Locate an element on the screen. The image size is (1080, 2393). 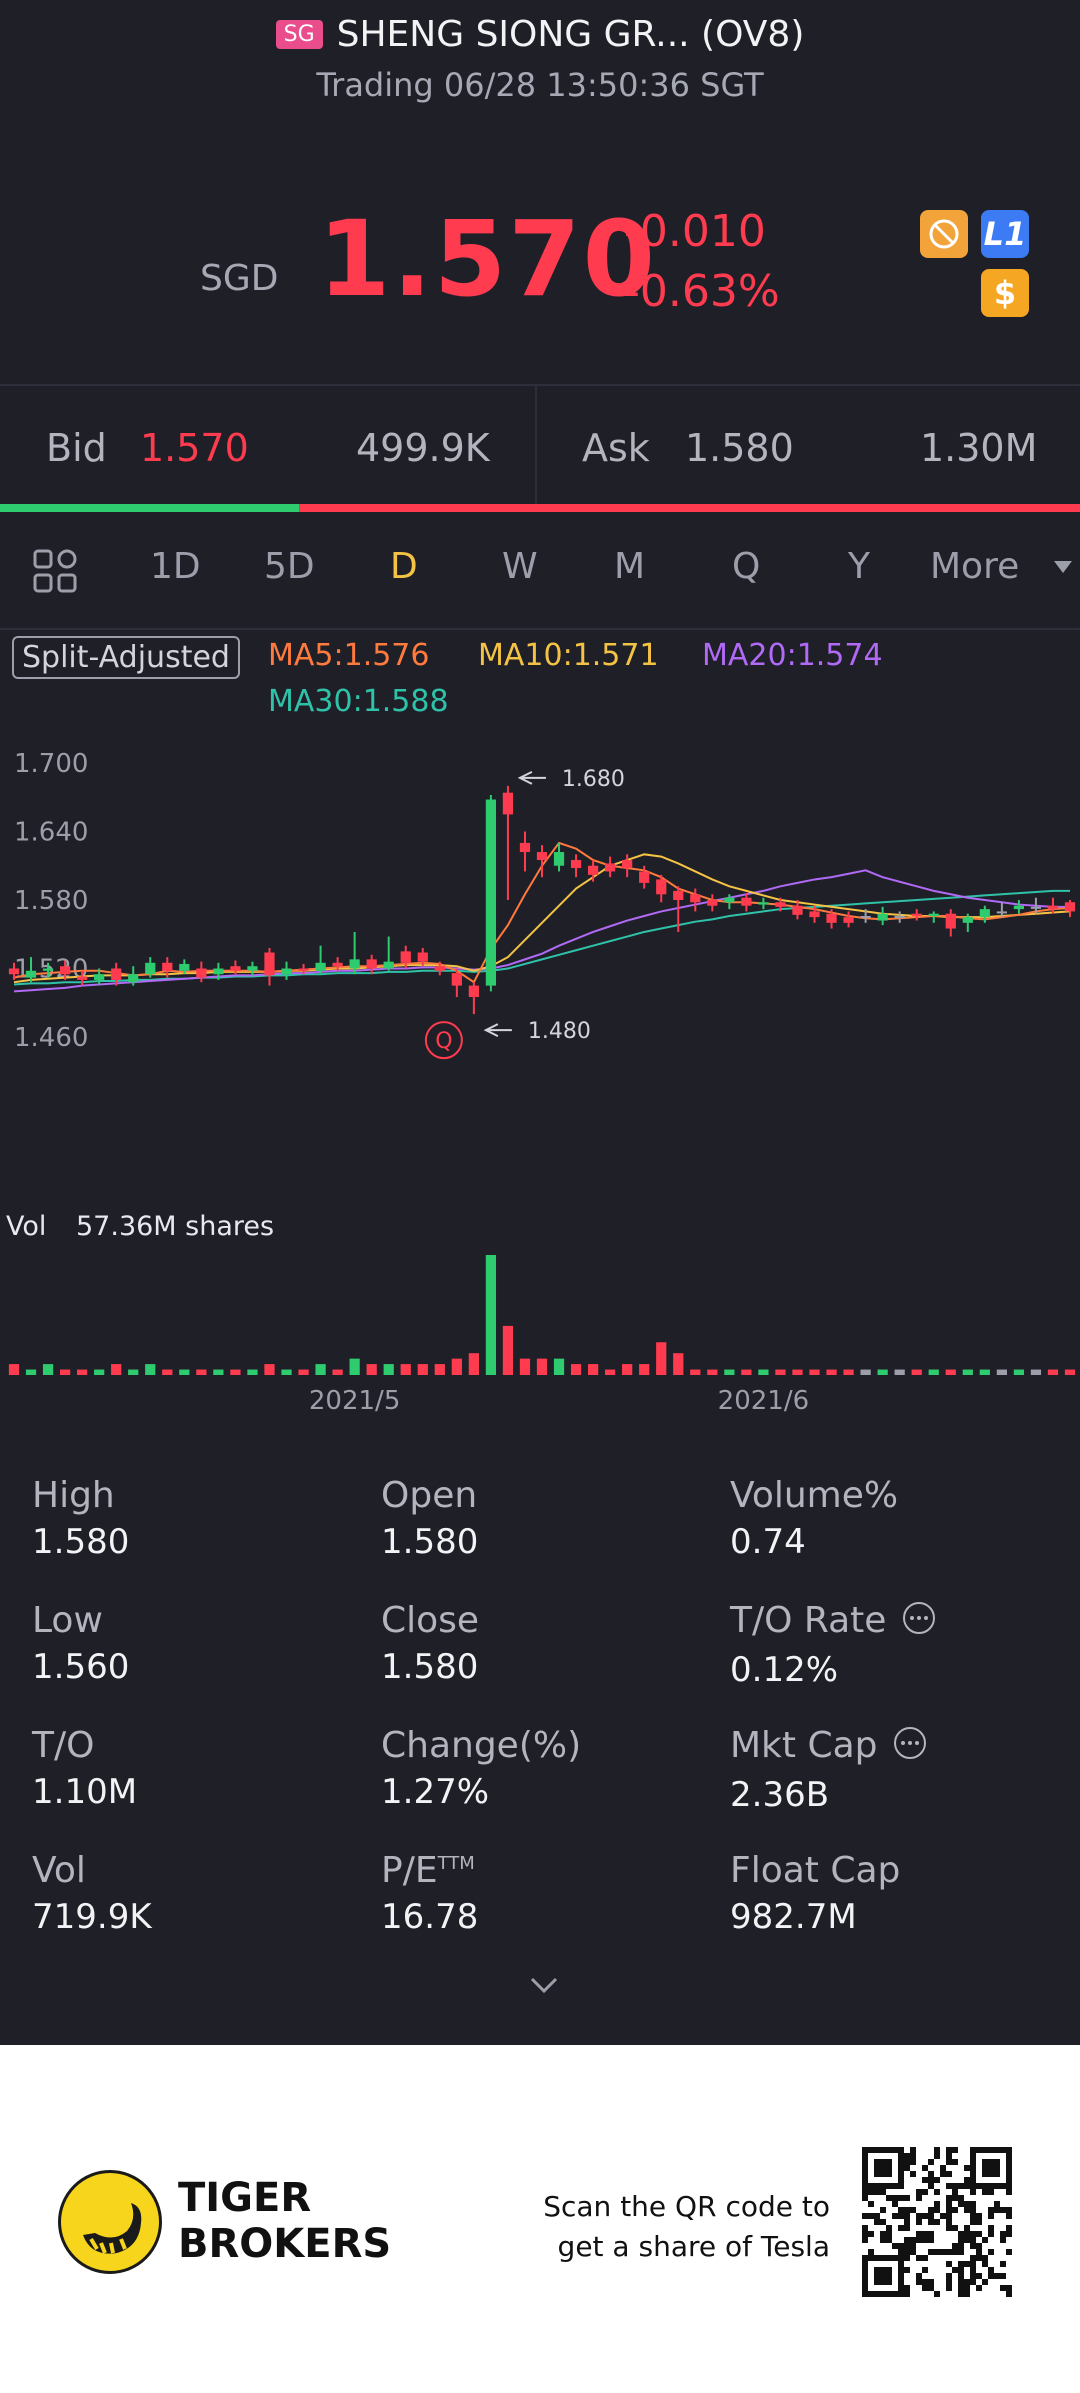
tab-w: W is located at coordinates (520, 566).